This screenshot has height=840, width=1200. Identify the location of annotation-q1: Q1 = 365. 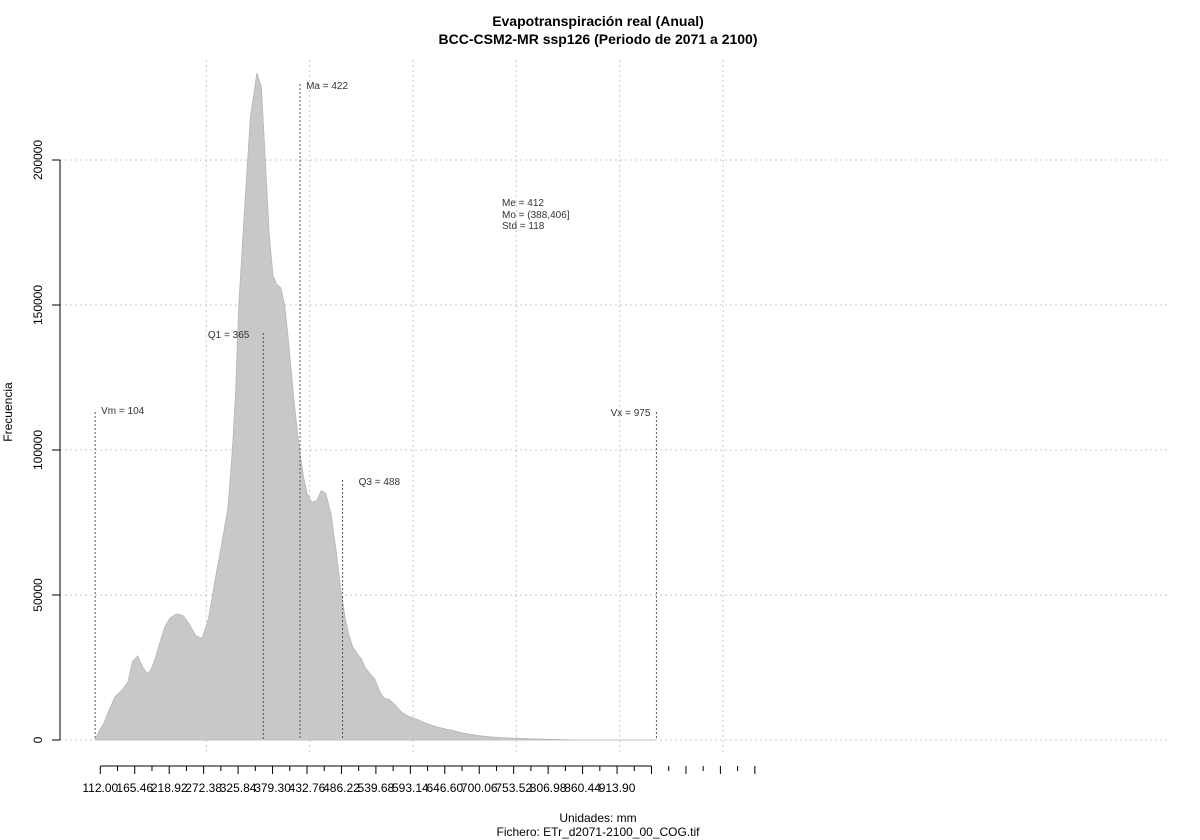
(229, 335).